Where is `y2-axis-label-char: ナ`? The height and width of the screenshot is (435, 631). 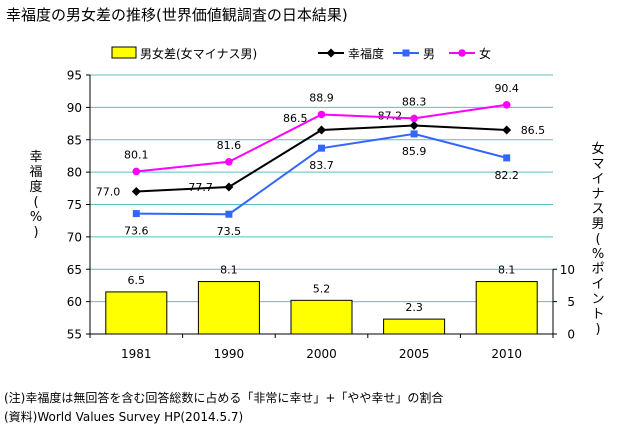 y2-axis-label-char: ナ is located at coordinates (598, 194).